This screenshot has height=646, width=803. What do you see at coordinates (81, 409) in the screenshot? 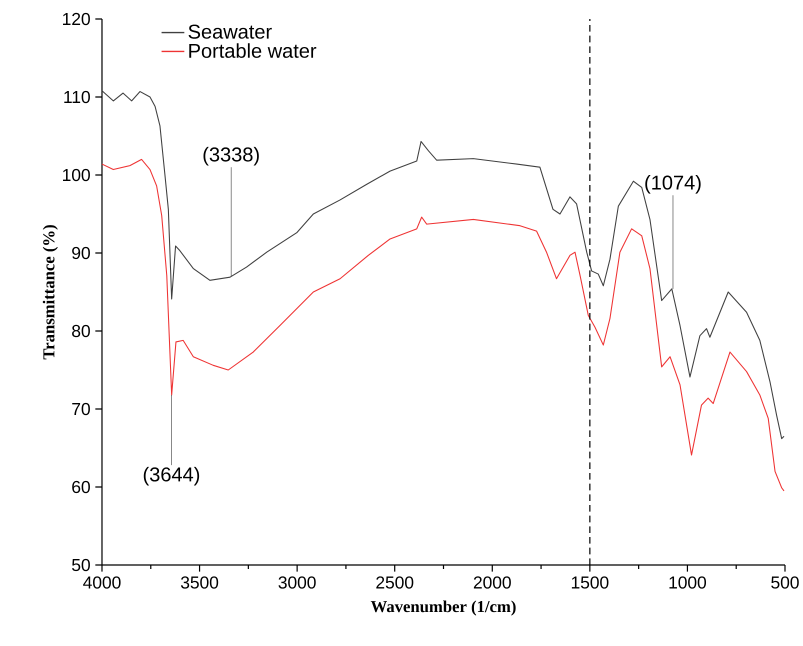
I see `y-tick-label: 70` at bounding box center [81, 409].